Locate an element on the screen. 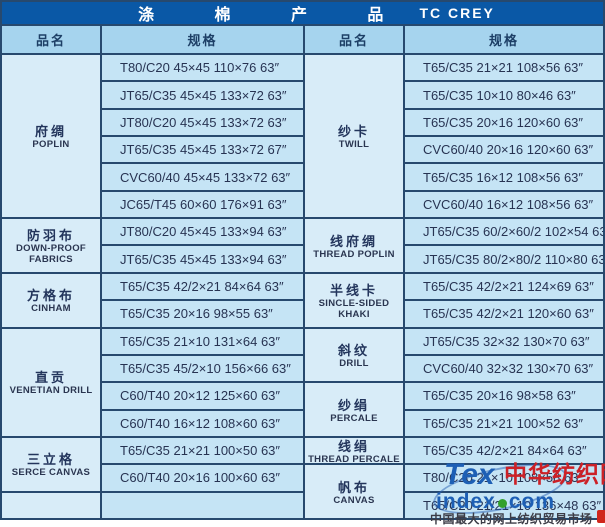 The height and width of the screenshot is (527, 605). spec-cell: T65/C35 45/2×10 156×66 63″ is located at coordinates (202, 368).